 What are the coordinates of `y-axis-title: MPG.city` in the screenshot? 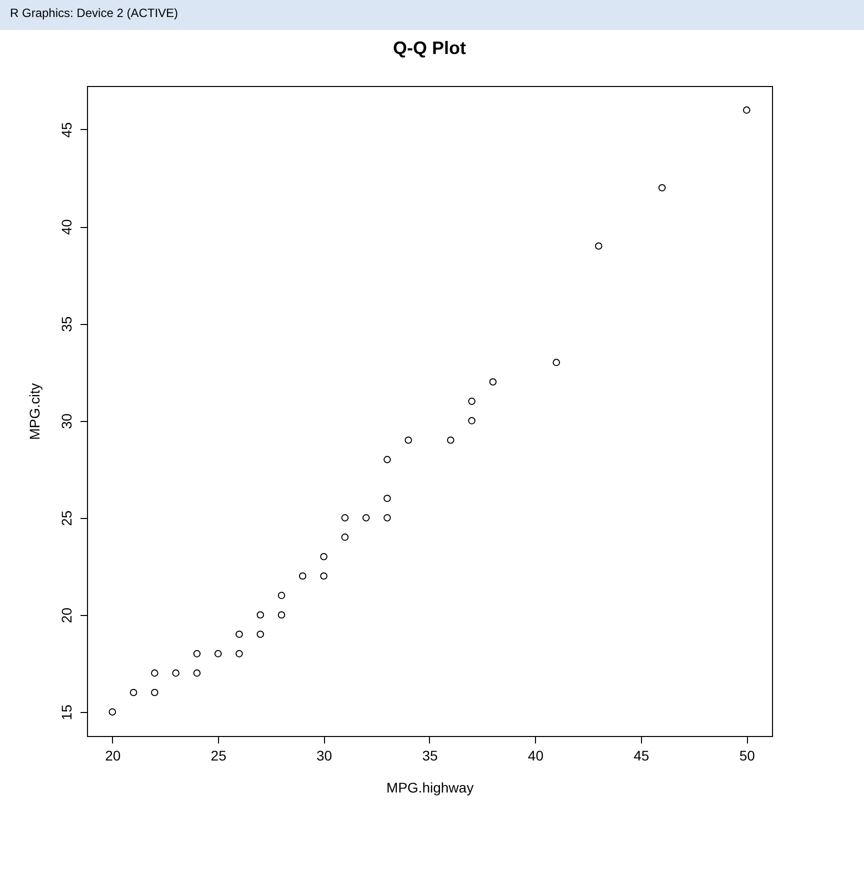 It's located at (34, 411).